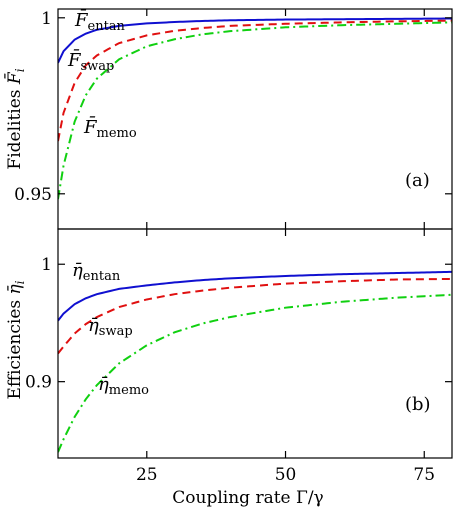 The height and width of the screenshot is (515, 463). Describe the element at coordinates (96, 272) in the screenshot. I see `series-label-entan: η̄entan` at that location.